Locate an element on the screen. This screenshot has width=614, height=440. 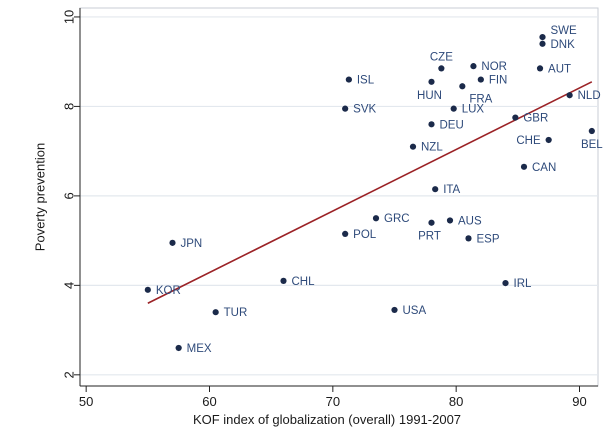
point-label-isl: ISL is located at coordinates (366, 81).